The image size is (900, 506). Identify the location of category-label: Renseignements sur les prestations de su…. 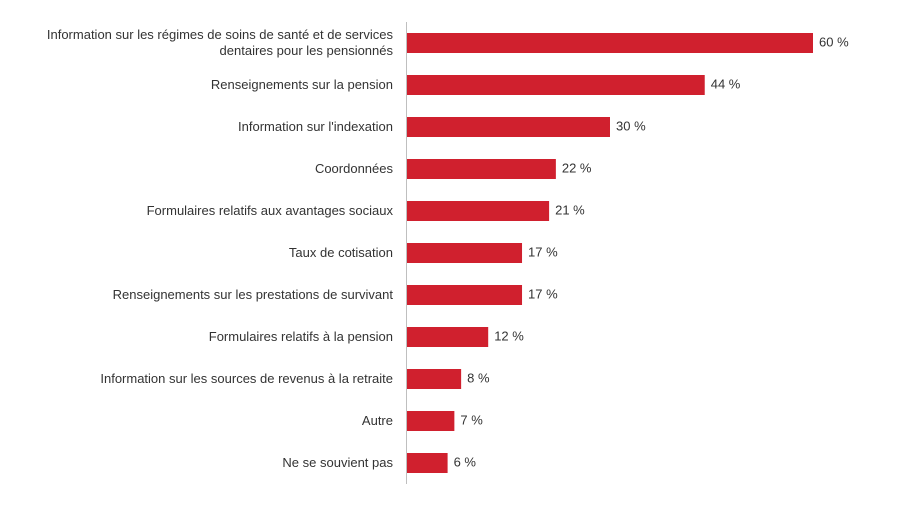
(252, 294).